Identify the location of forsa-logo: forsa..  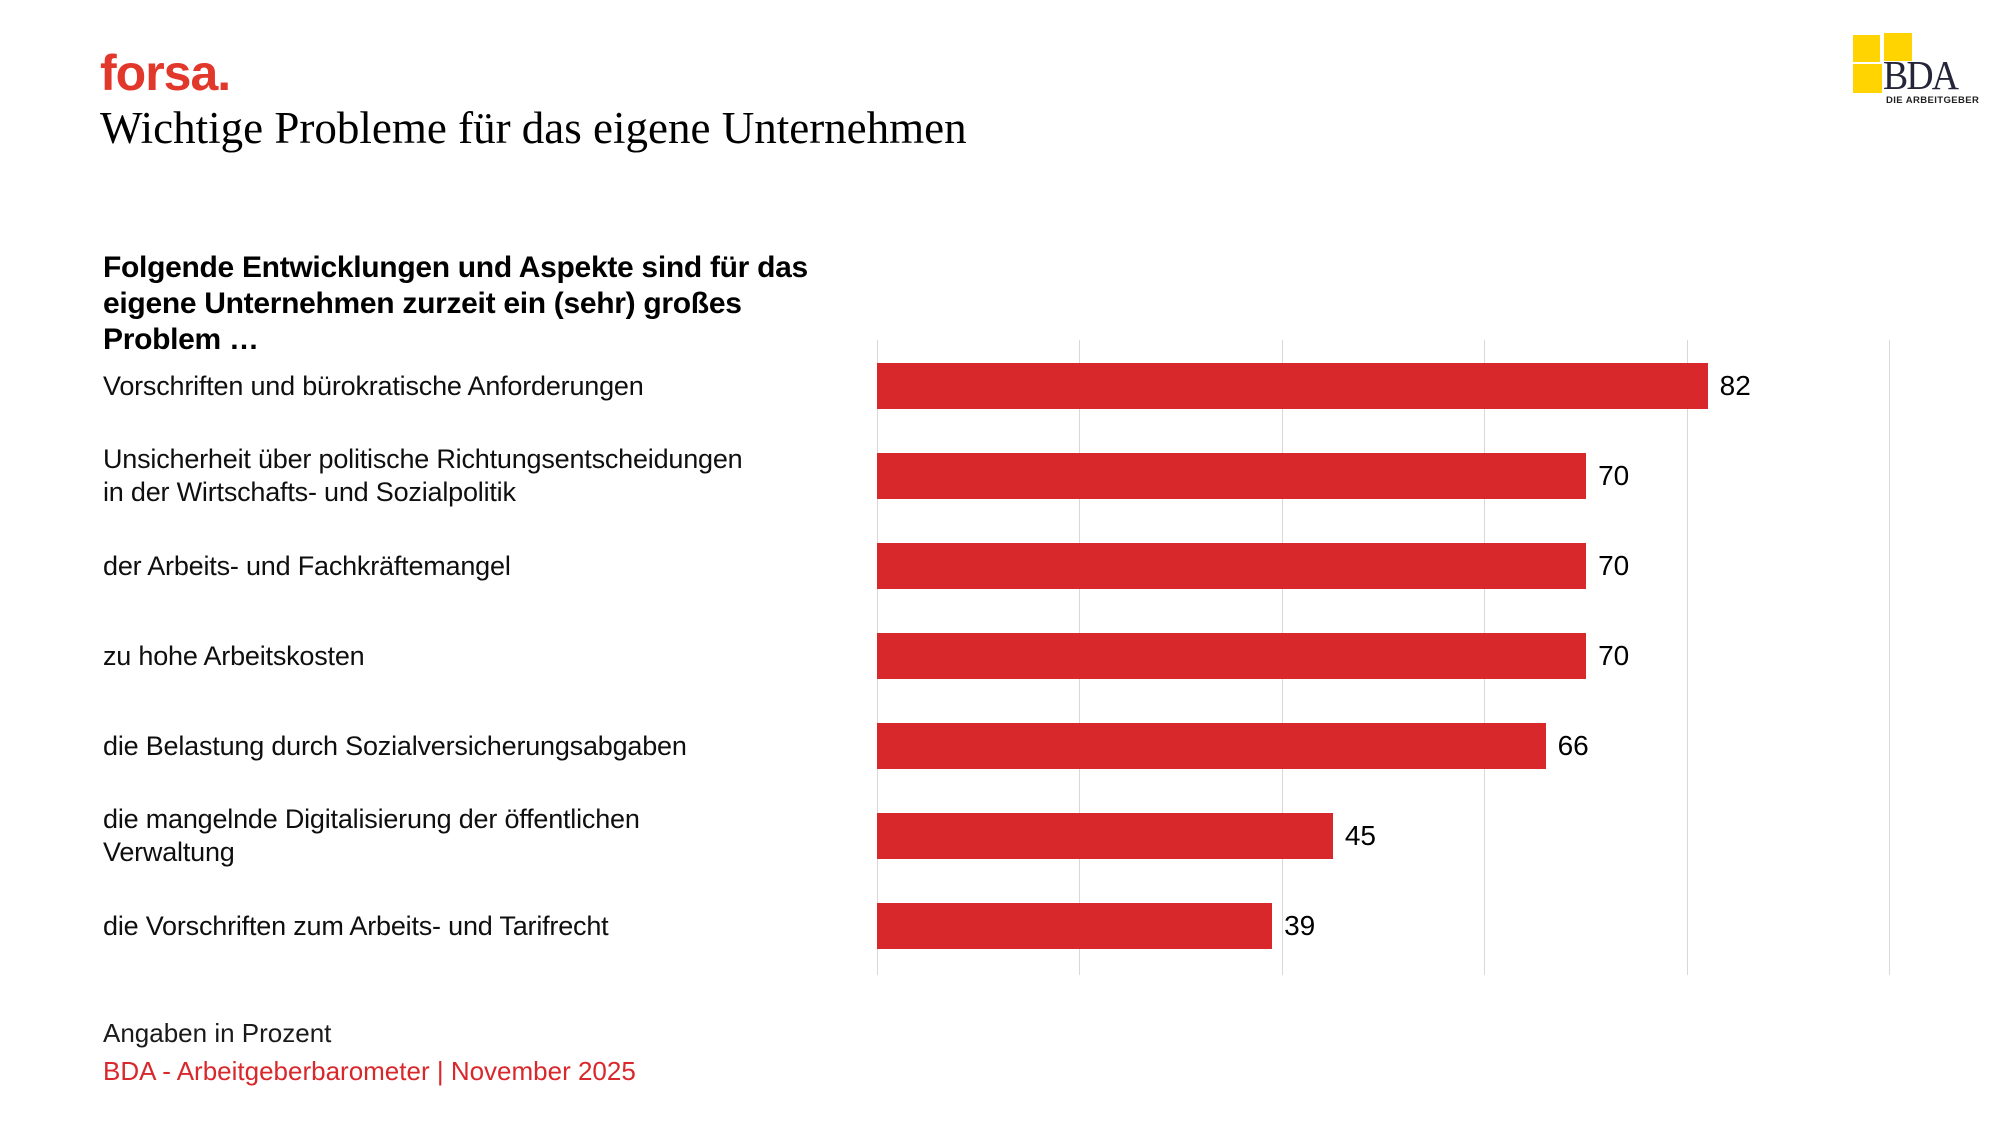
(165, 73).